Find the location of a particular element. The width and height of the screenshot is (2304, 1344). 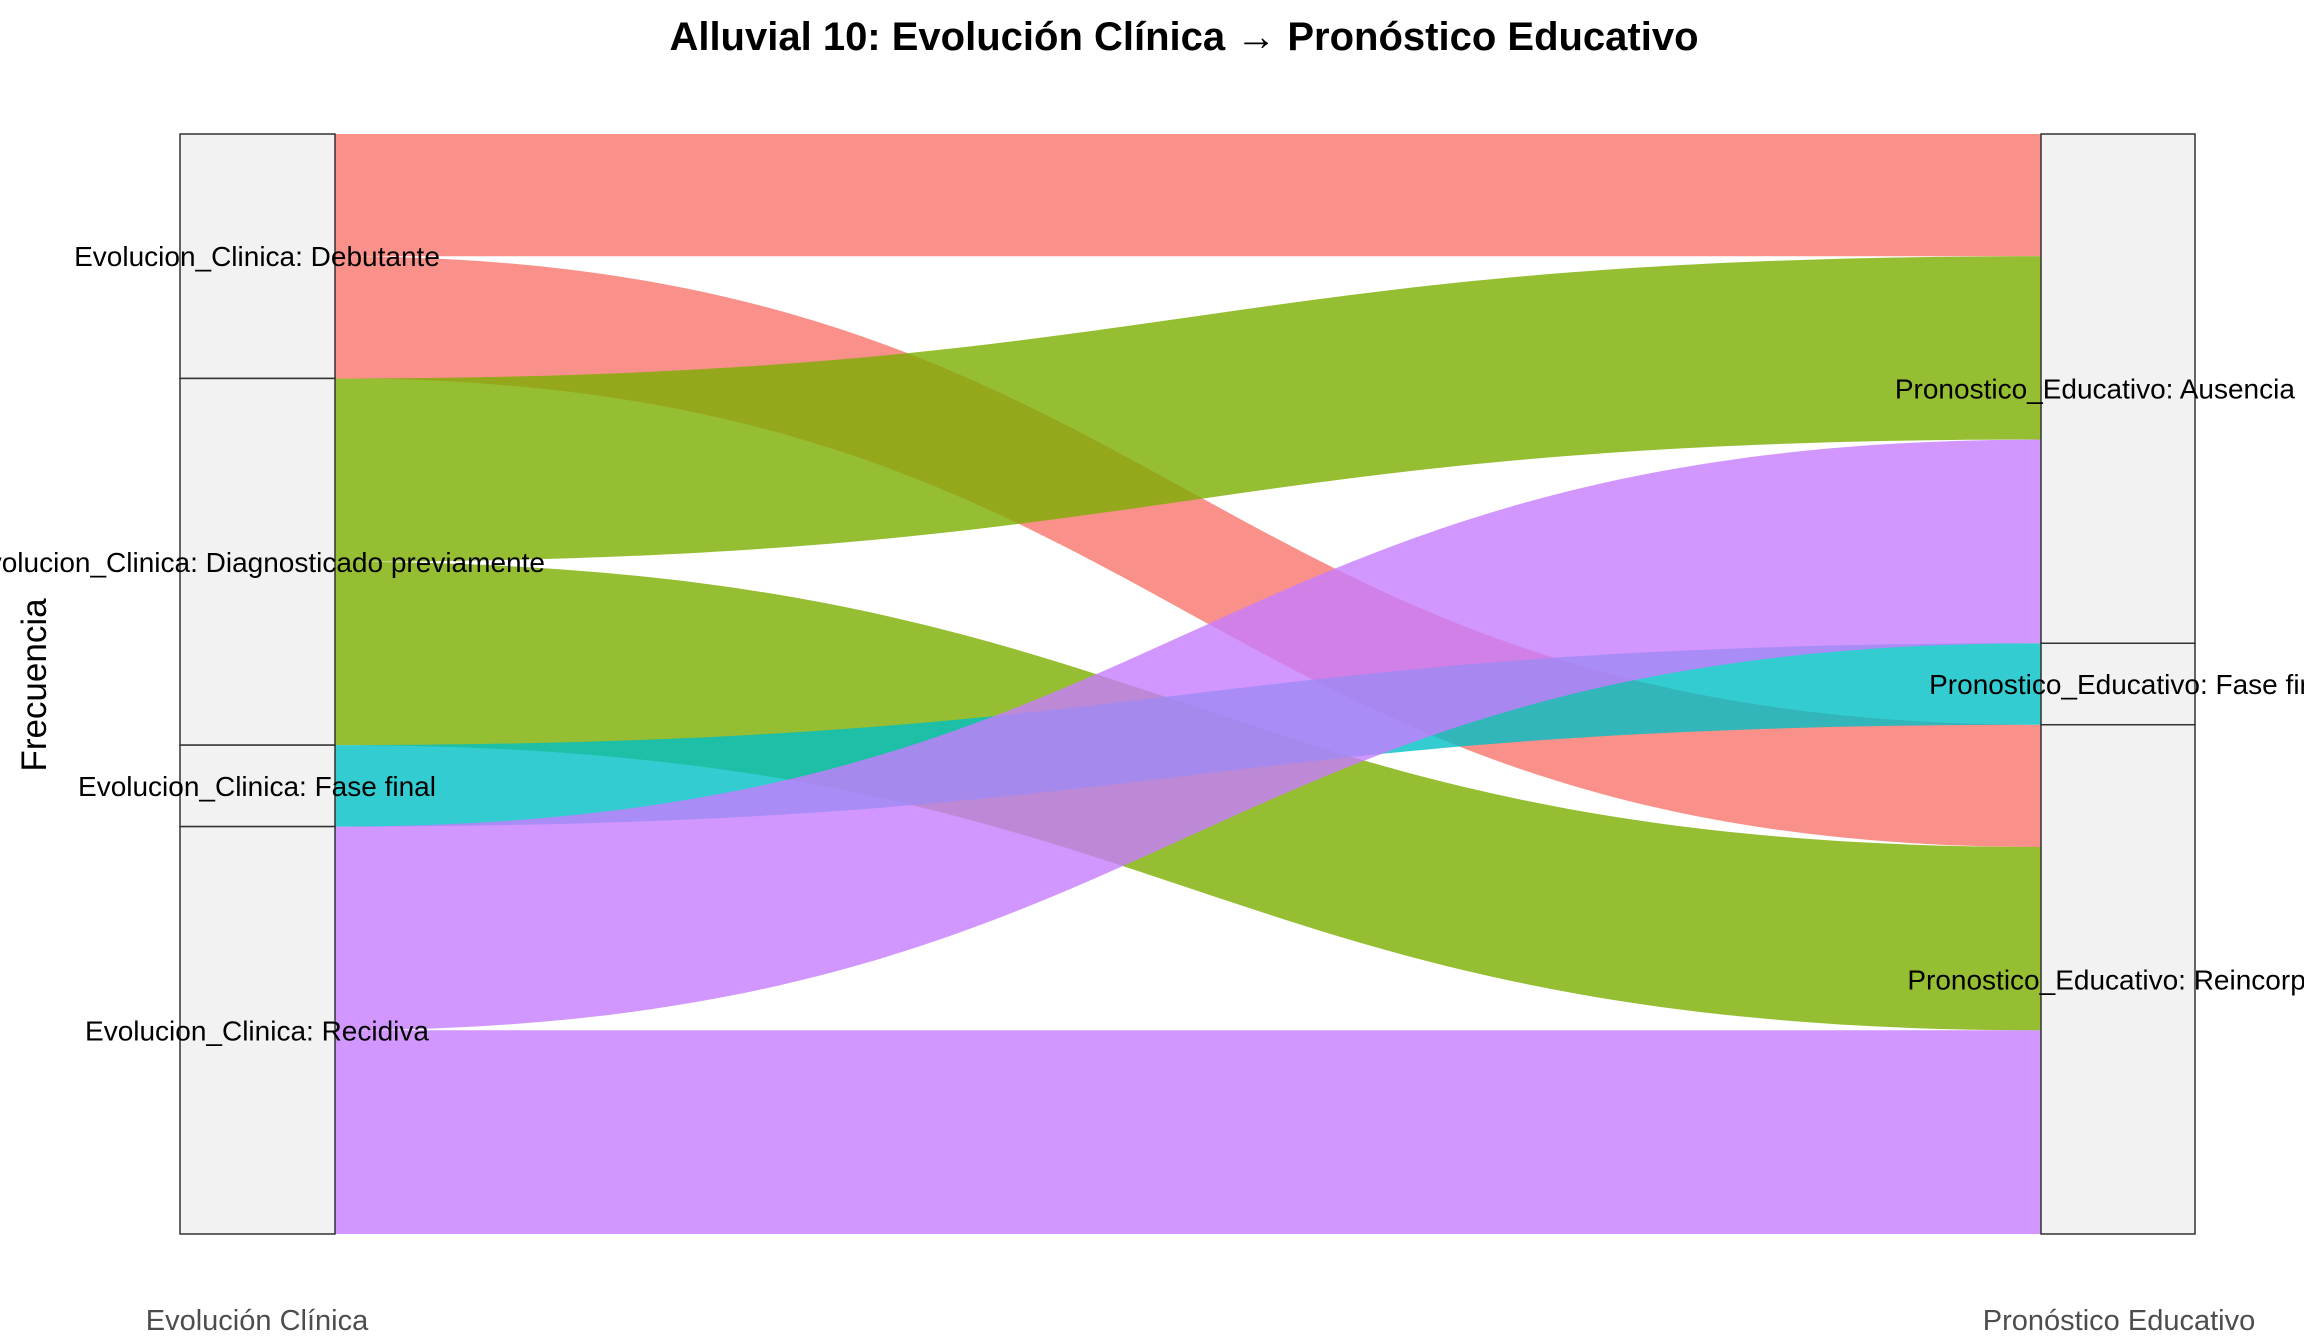

stratum-right-ausencia is located at coordinates (2118, 389).